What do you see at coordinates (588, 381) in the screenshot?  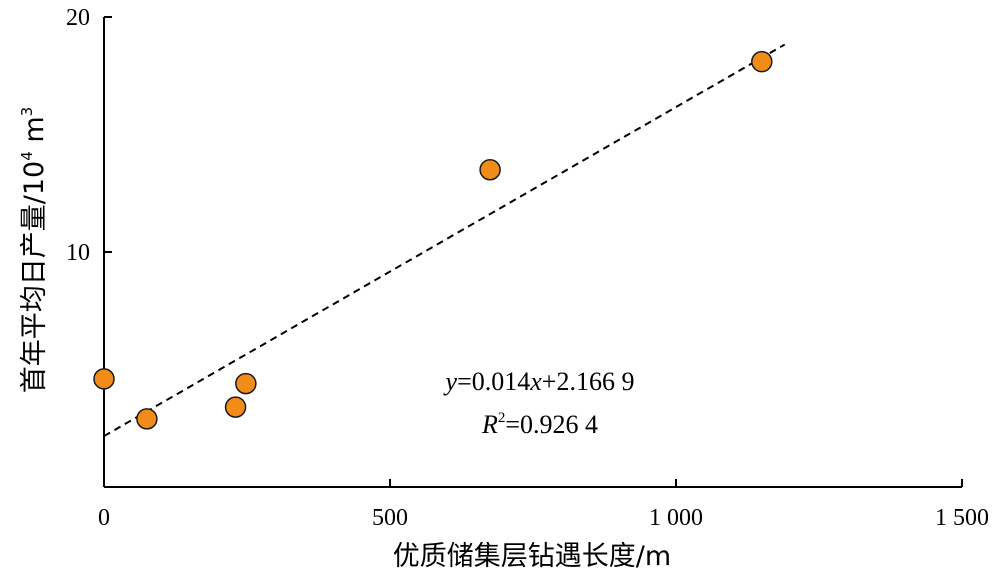 I see `equation-end: +2.166 9` at bounding box center [588, 381].